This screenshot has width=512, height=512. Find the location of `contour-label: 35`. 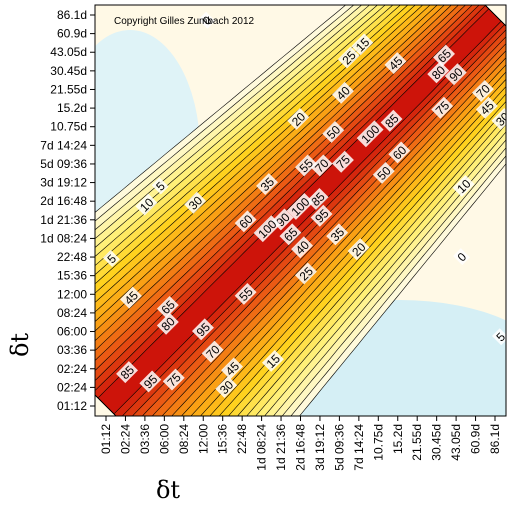

contour-label: 35 is located at coordinates (337, 234).